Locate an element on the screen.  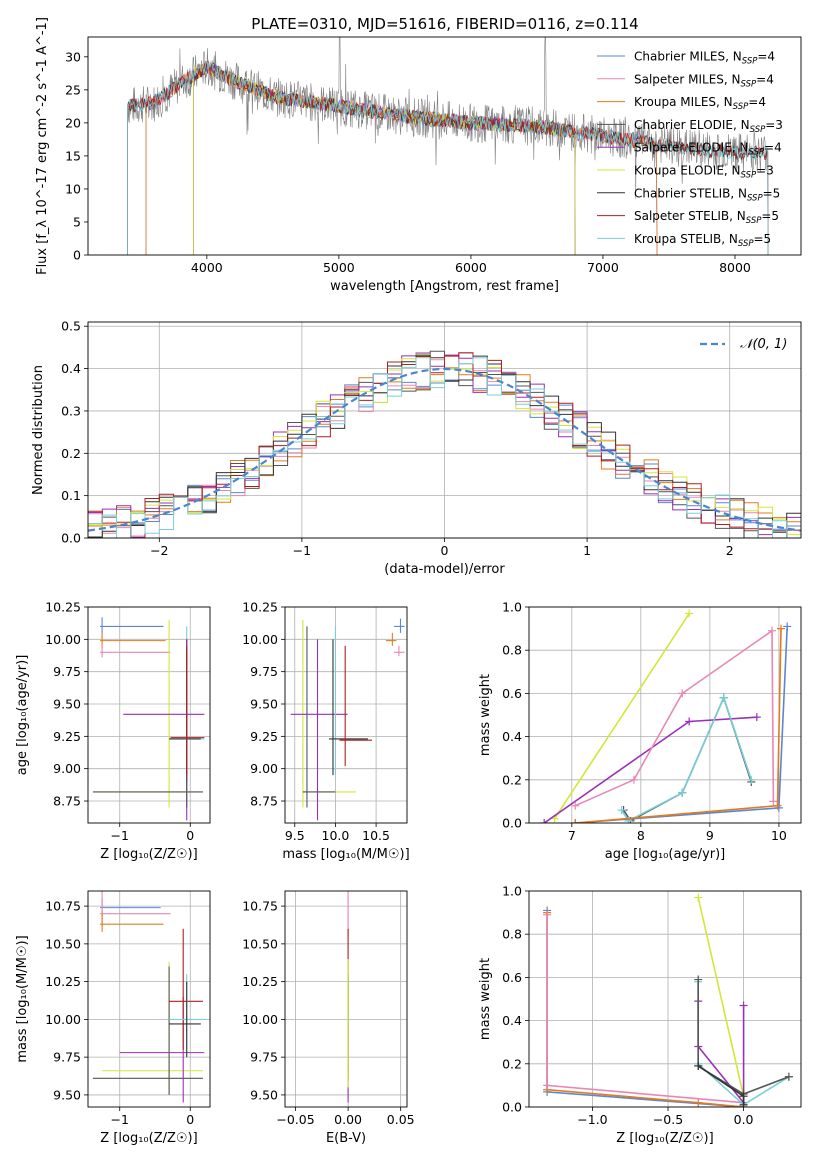
ticks: −1 0 9.50 9.75 10.00 10.25 10.50 10.75 is located at coordinates (119, 1013).